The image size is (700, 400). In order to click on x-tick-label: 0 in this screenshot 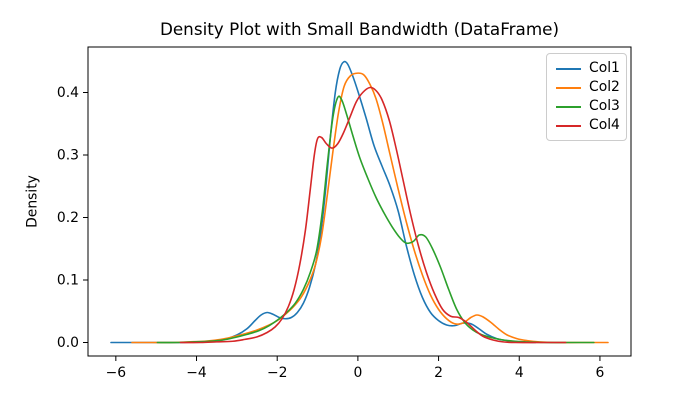, I will do `click(357, 373)`.